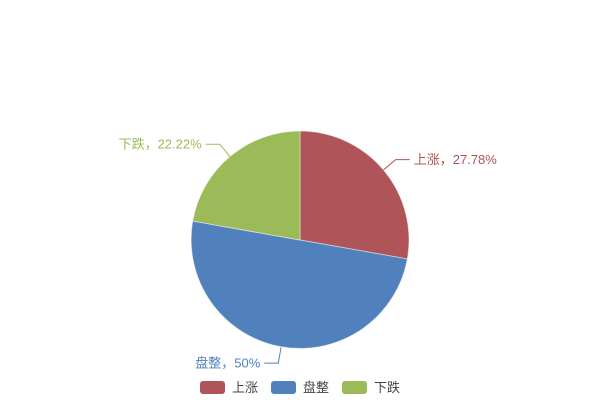  Describe the element at coordinates (396, 165) in the screenshot. I see `label-line-rise` at that location.